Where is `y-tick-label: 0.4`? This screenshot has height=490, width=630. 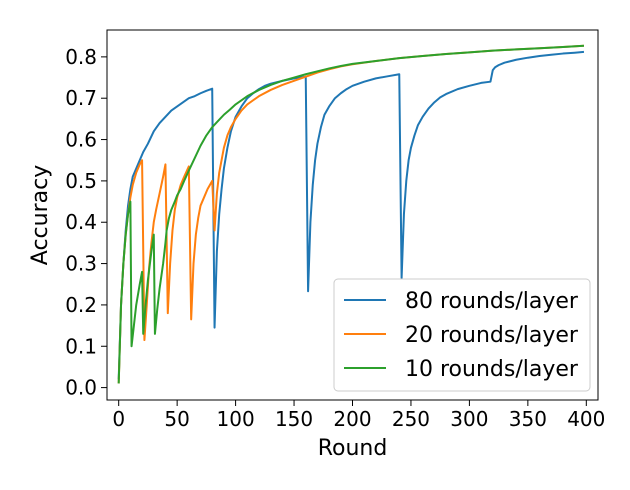 y-tick-label: 0.4 is located at coordinates (81, 222).